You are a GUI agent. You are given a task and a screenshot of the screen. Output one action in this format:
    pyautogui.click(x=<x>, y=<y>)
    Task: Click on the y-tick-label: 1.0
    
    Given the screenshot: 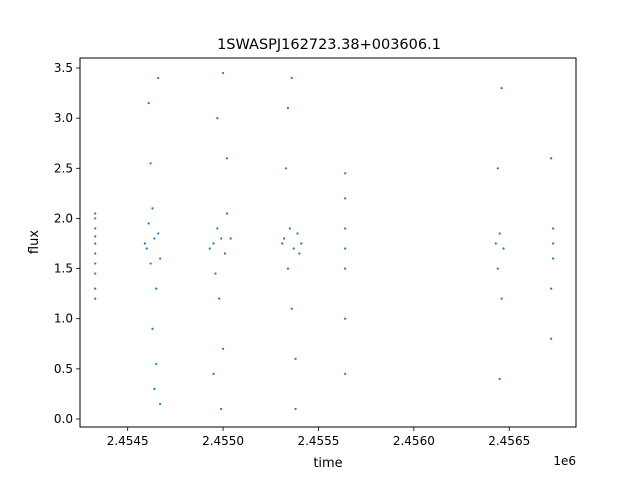 What is the action you would take?
    pyautogui.click(x=63, y=319)
    